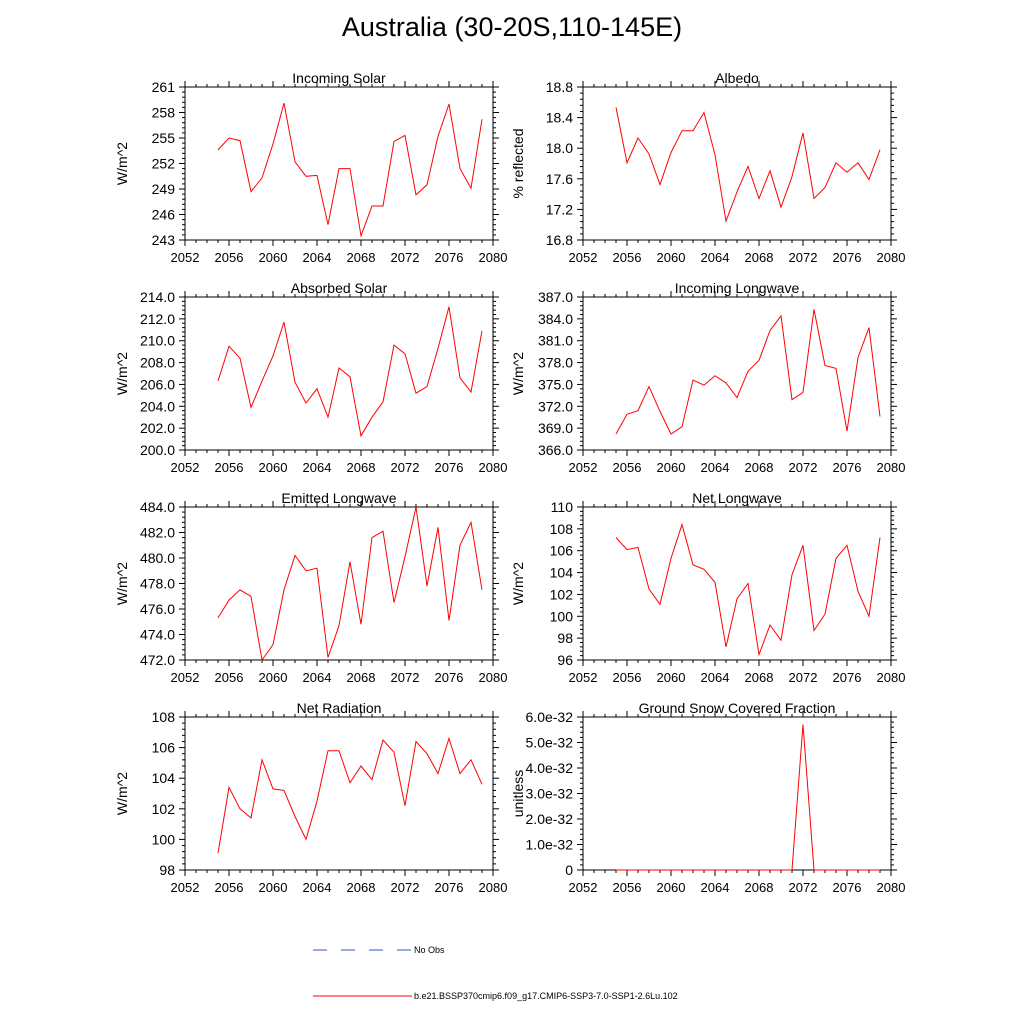 This screenshot has height=1024, width=1024. Describe the element at coordinates (569, 870) in the screenshot. I see `y-tick-label: 0` at that location.